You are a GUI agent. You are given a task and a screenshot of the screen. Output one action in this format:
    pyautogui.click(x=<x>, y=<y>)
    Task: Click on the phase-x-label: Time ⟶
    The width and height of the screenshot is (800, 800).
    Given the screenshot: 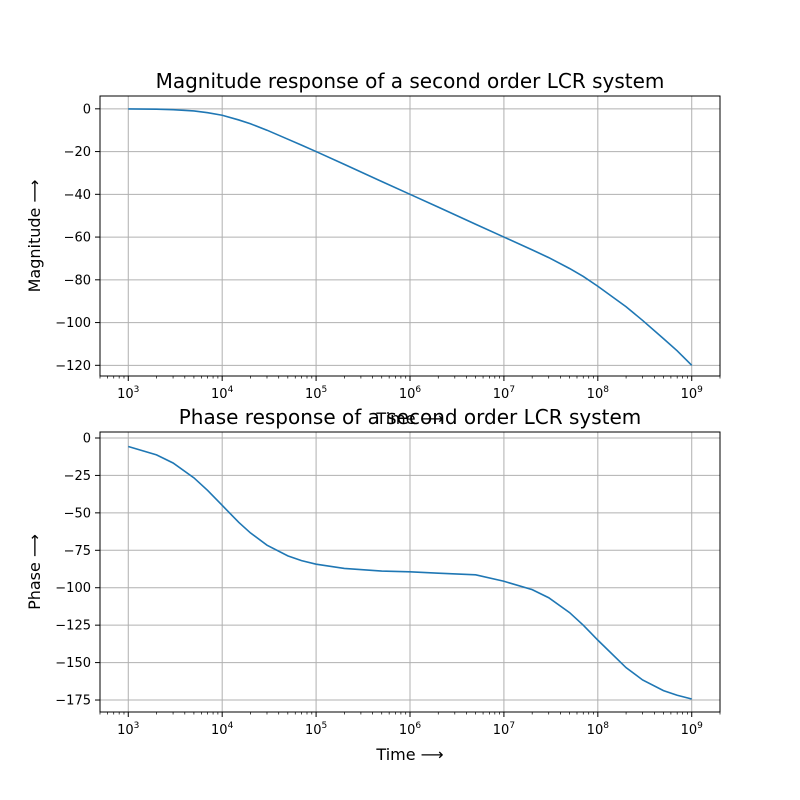 What is the action you would take?
    pyautogui.click(x=409, y=754)
    